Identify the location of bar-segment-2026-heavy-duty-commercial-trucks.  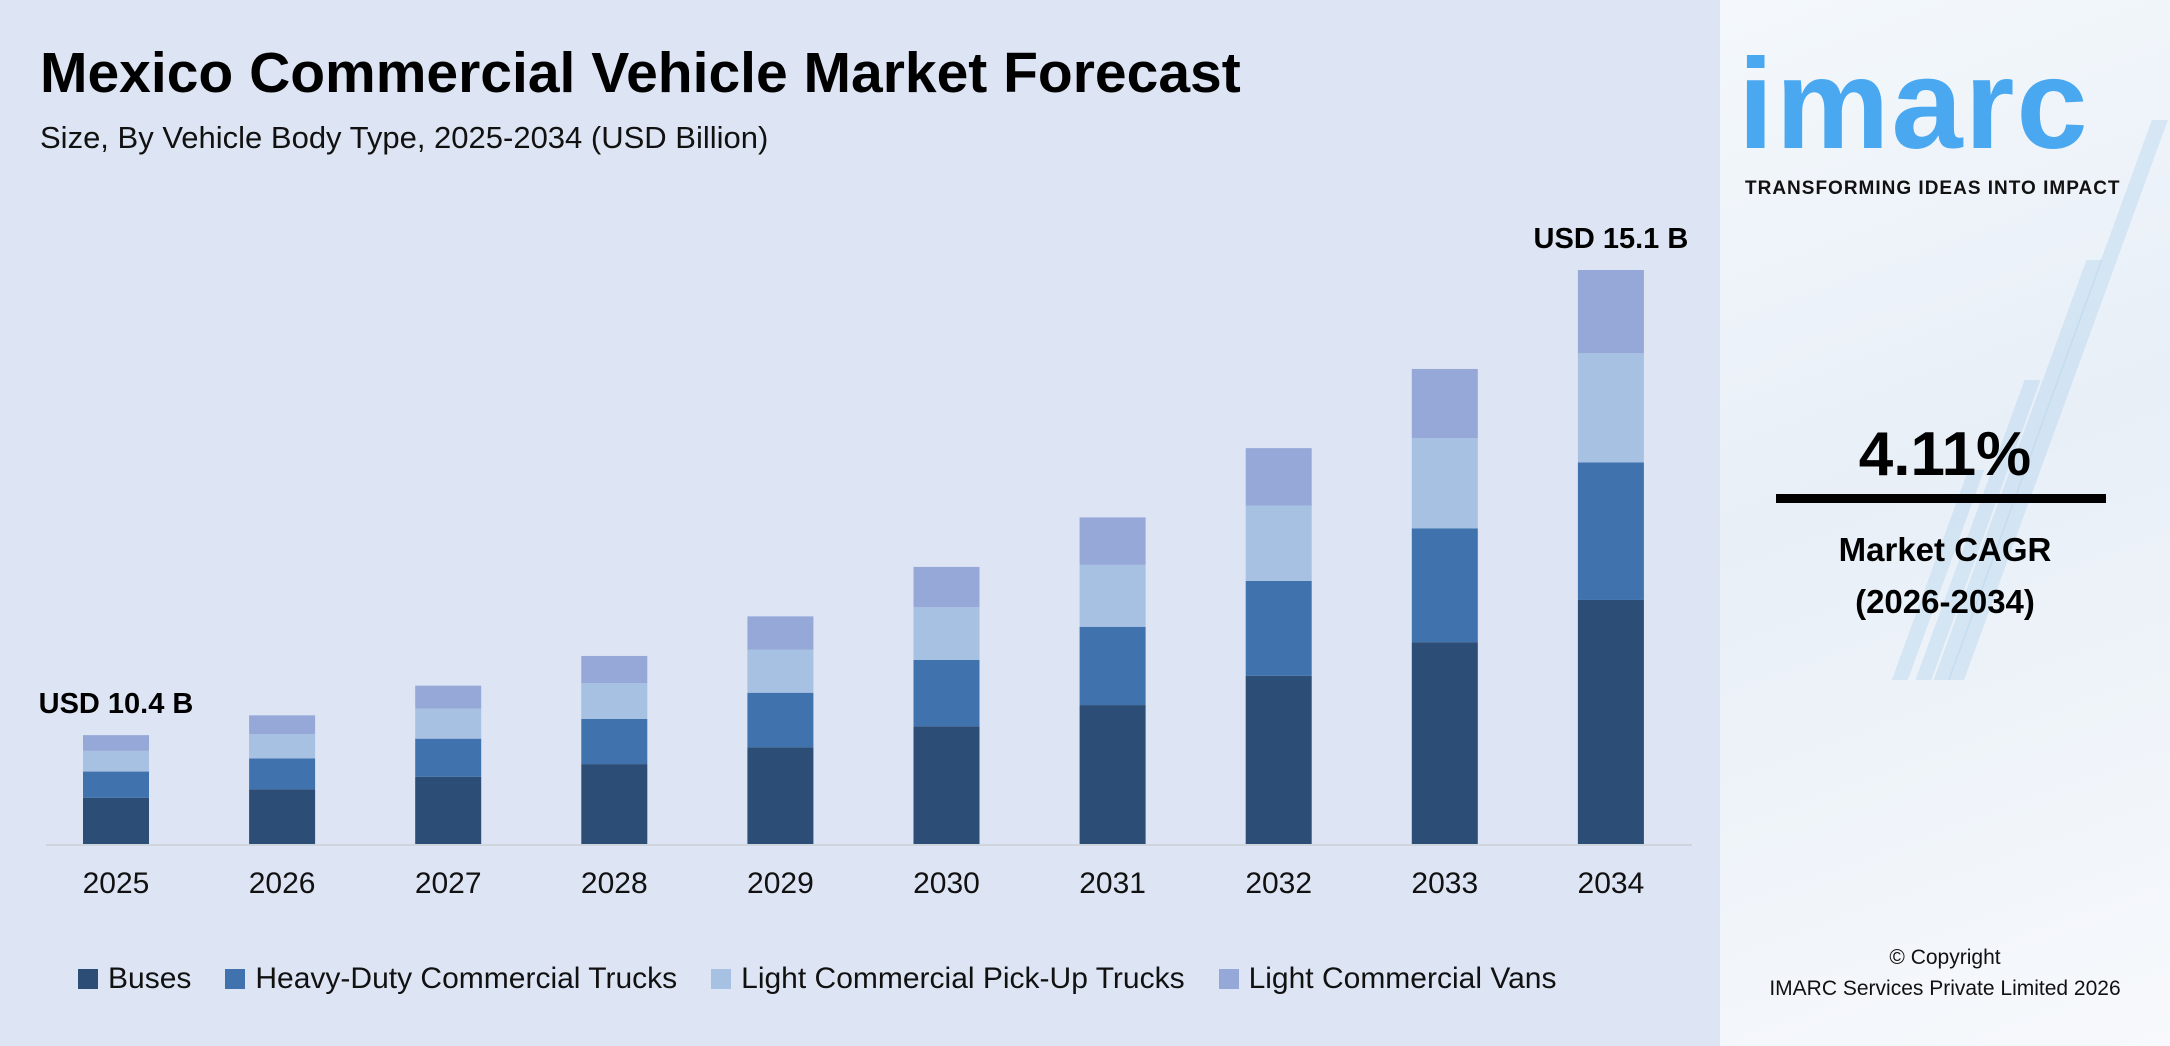
(282, 774).